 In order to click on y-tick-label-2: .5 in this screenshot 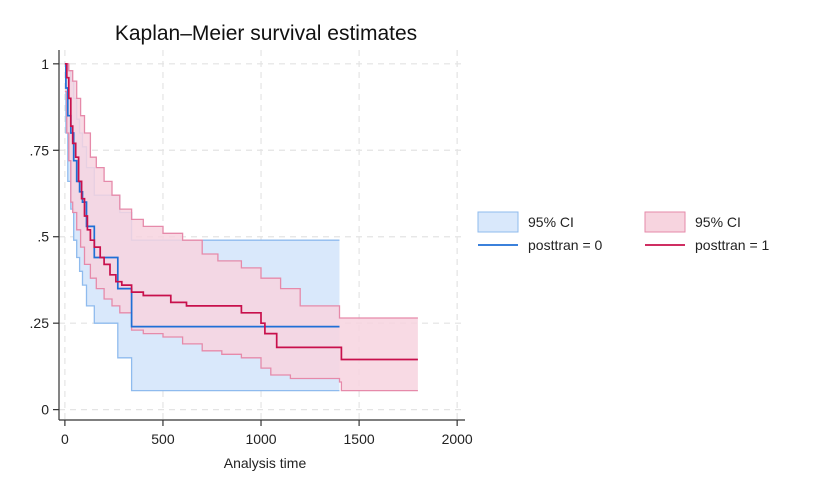, I will do `click(43, 237)`.